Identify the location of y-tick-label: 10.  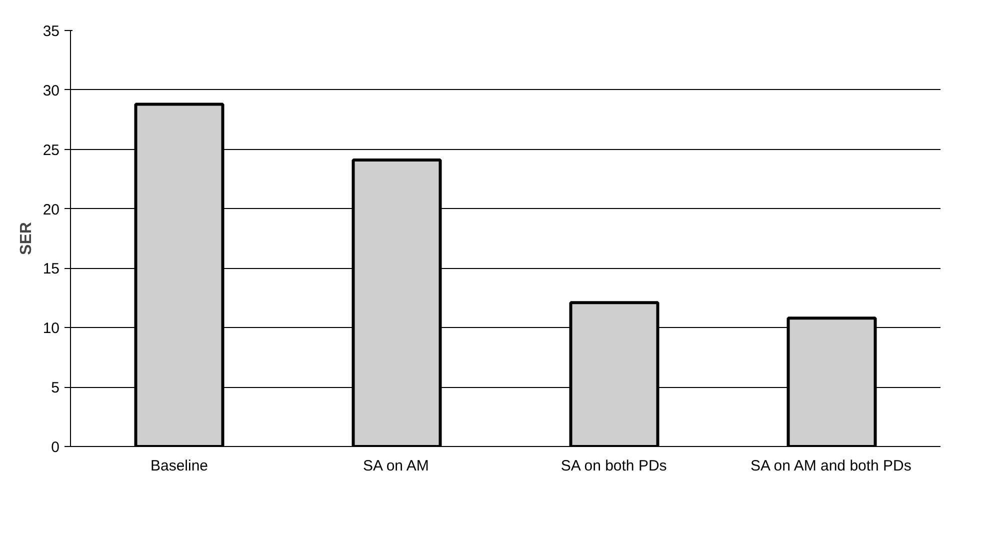
(51, 329).